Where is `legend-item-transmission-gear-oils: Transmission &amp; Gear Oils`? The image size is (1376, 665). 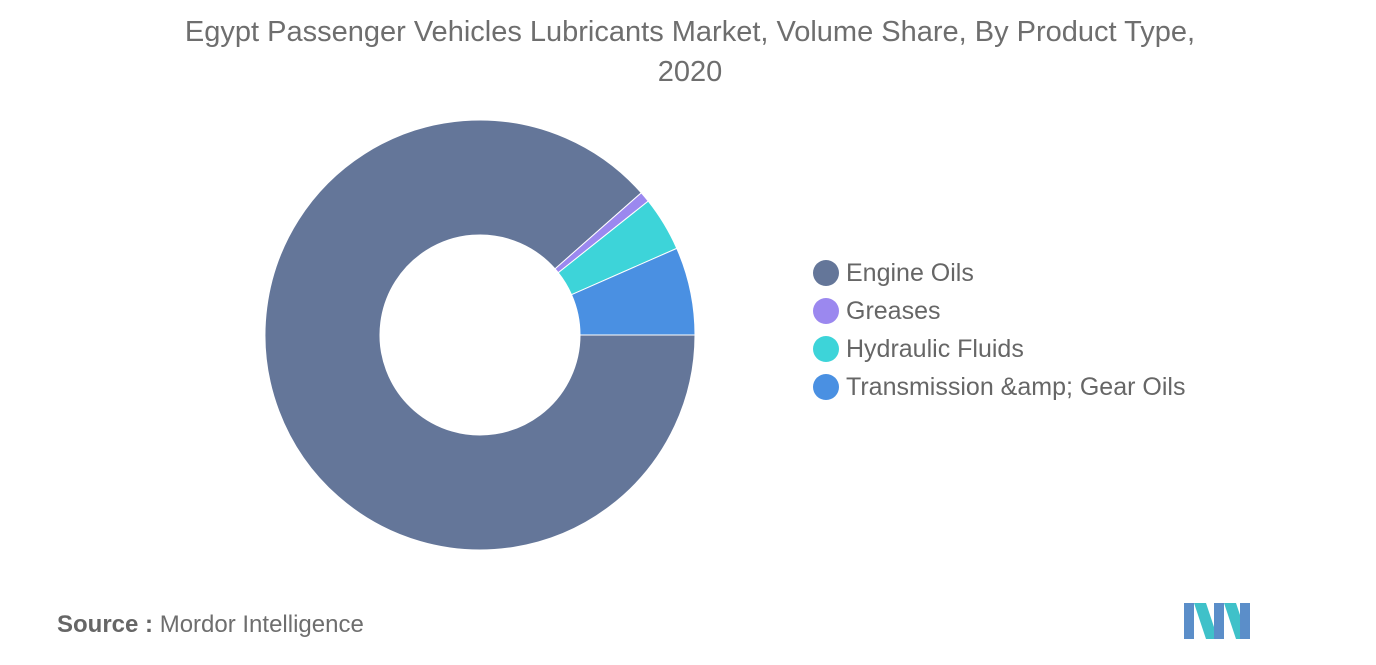
legend-item-transmission-gear-oils: Transmission &amp; Gear Oils is located at coordinates (999, 387).